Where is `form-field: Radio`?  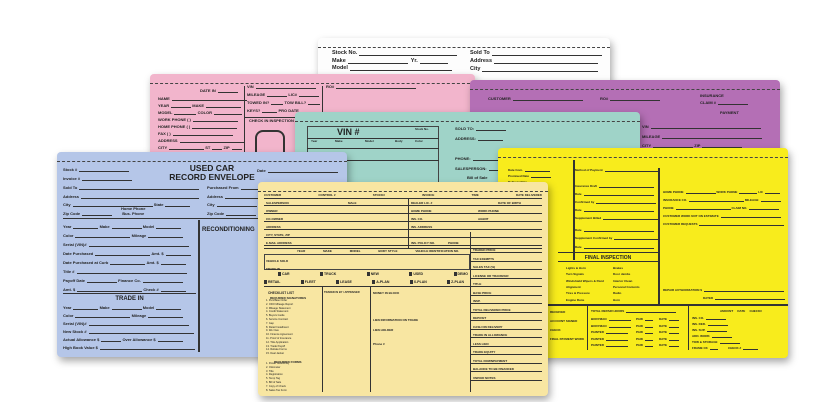
form-field: Radio is located at coordinates (617, 293).